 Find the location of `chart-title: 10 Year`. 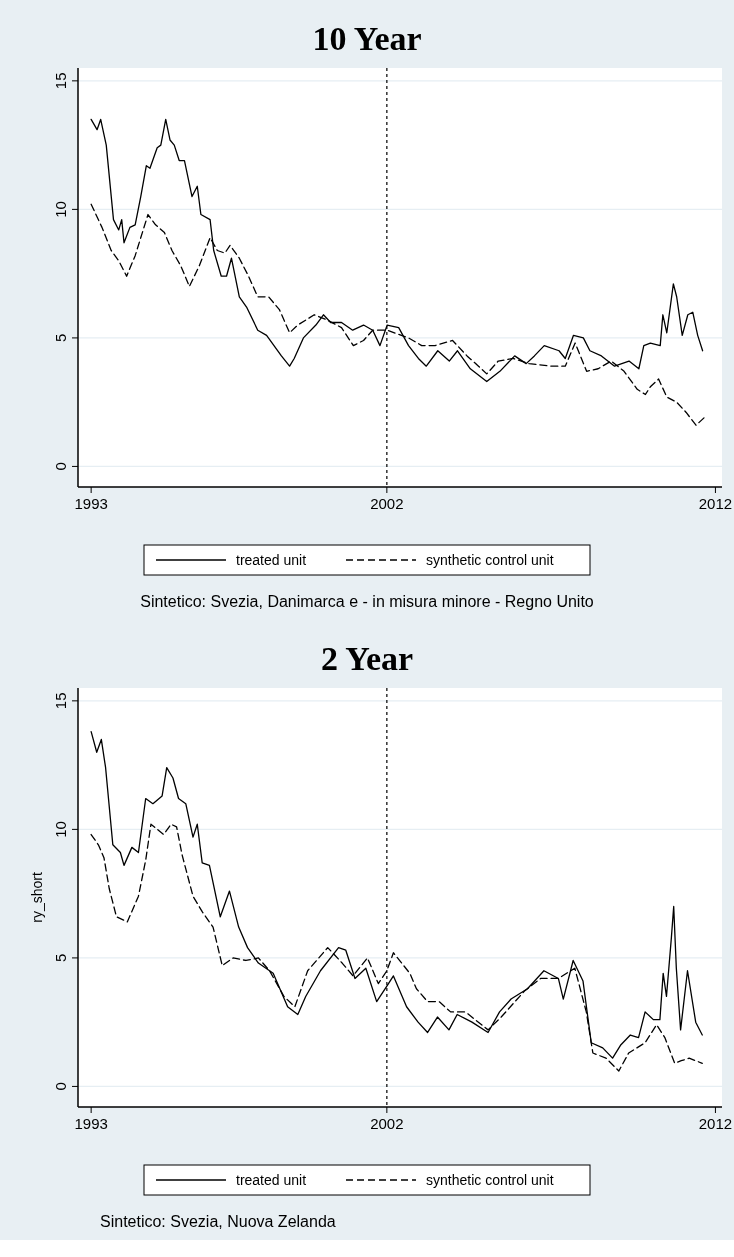

chart-title: 10 Year is located at coordinates (367, 38).